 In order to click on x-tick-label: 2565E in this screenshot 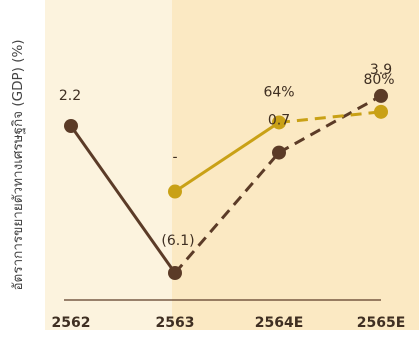, I will do `click(381, 323)`.